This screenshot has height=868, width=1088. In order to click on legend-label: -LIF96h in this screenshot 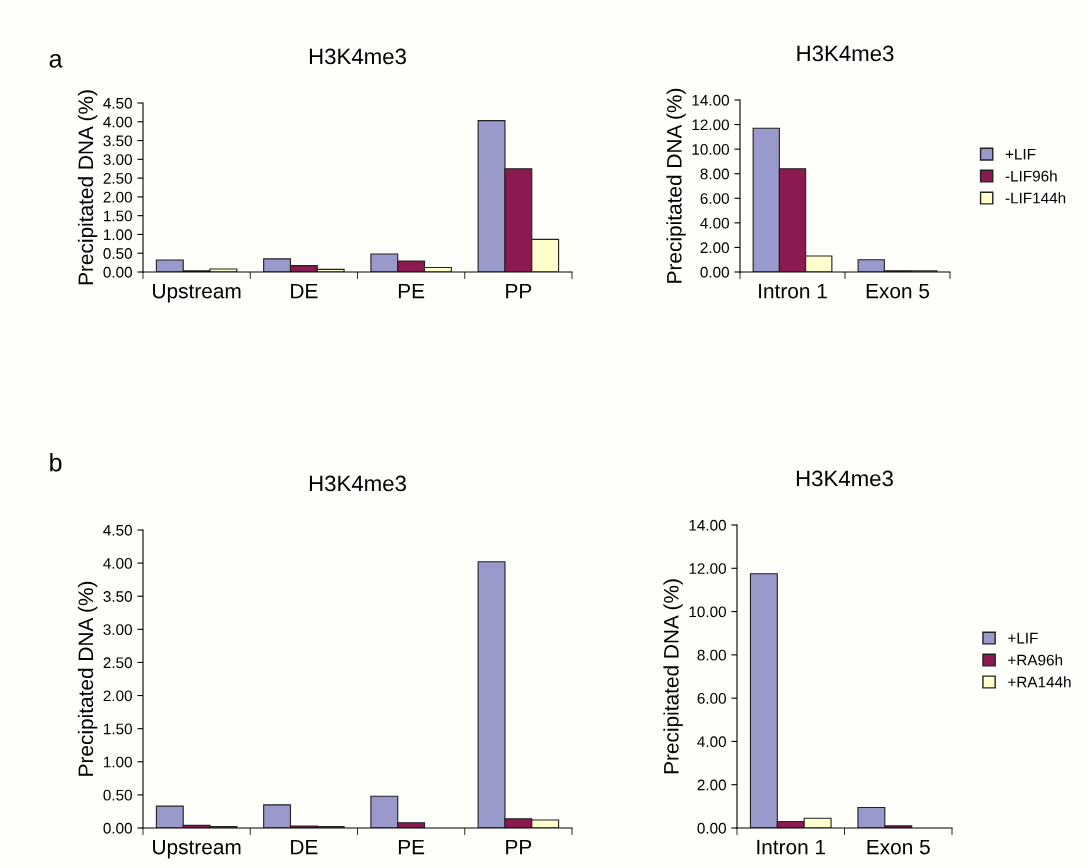, I will do `click(1031, 176)`.